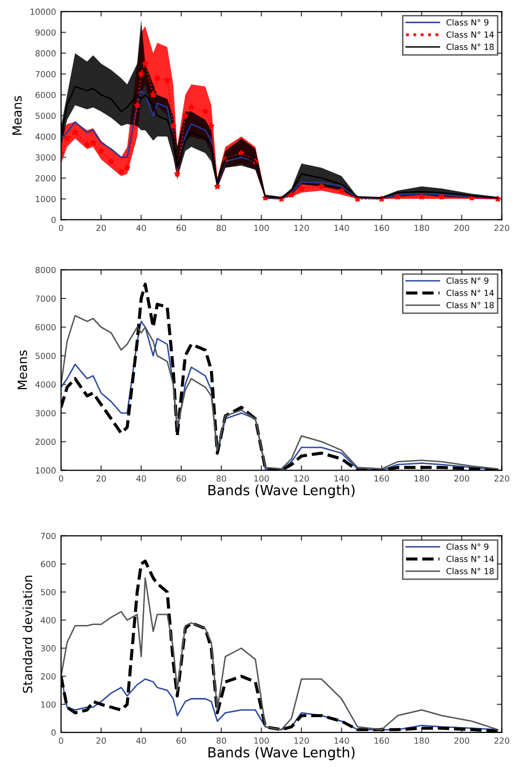  I want to click on y-tick-label: 100, so click(48, 704).